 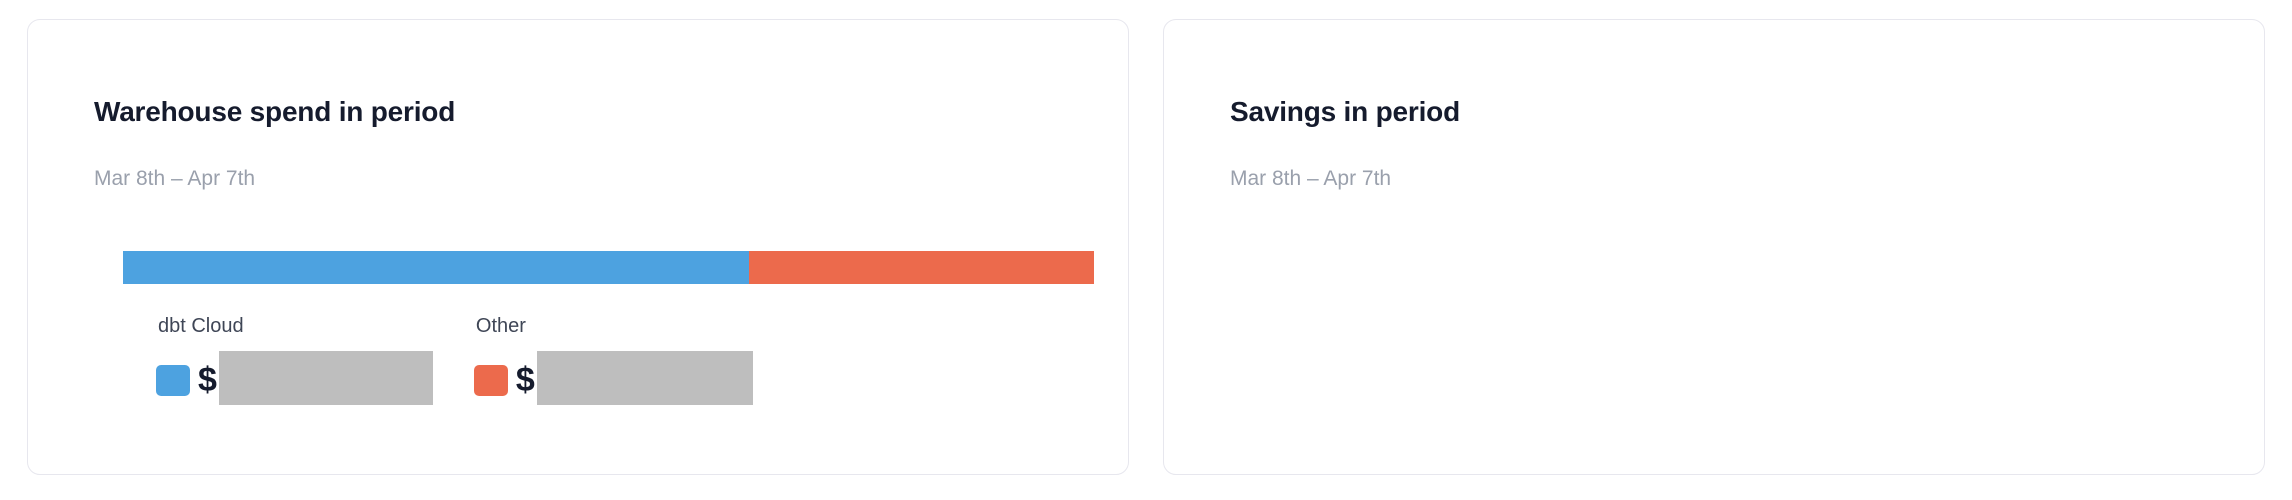 I want to click on legend-swatch-dbt-cloud, so click(x=173, y=380).